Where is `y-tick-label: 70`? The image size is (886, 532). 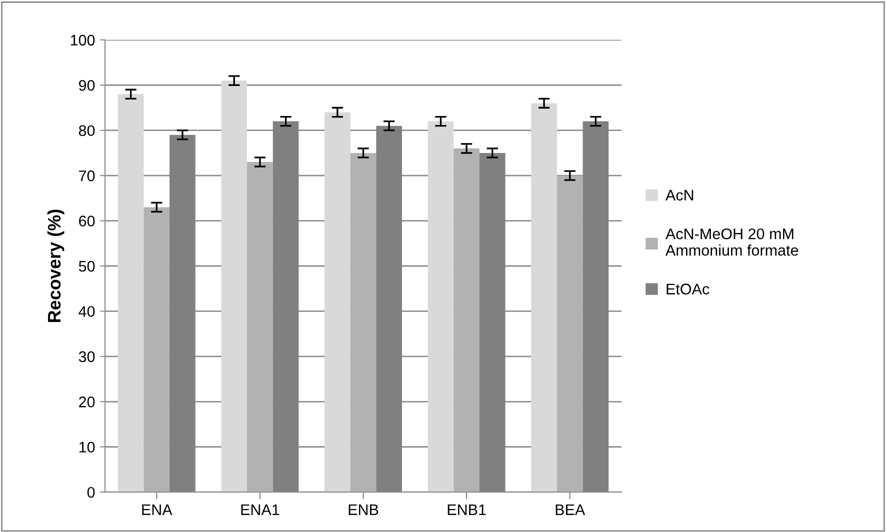
y-tick-label: 70 is located at coordinates (87, 176).